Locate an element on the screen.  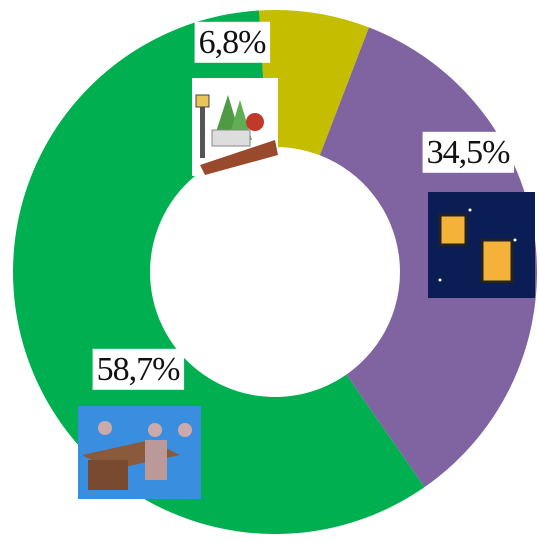
value-label: 34,5% is located at coordinates (469, 152).